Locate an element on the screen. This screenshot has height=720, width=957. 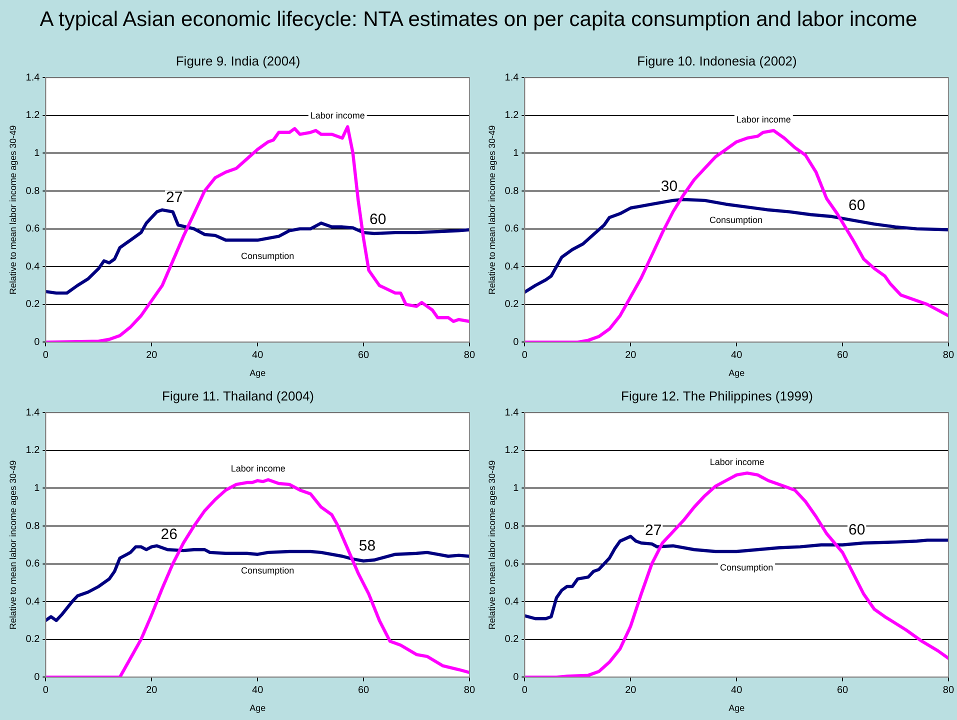
chart-title: Figure 12. The Philippines (1999) is located at coordinates (717, 396).